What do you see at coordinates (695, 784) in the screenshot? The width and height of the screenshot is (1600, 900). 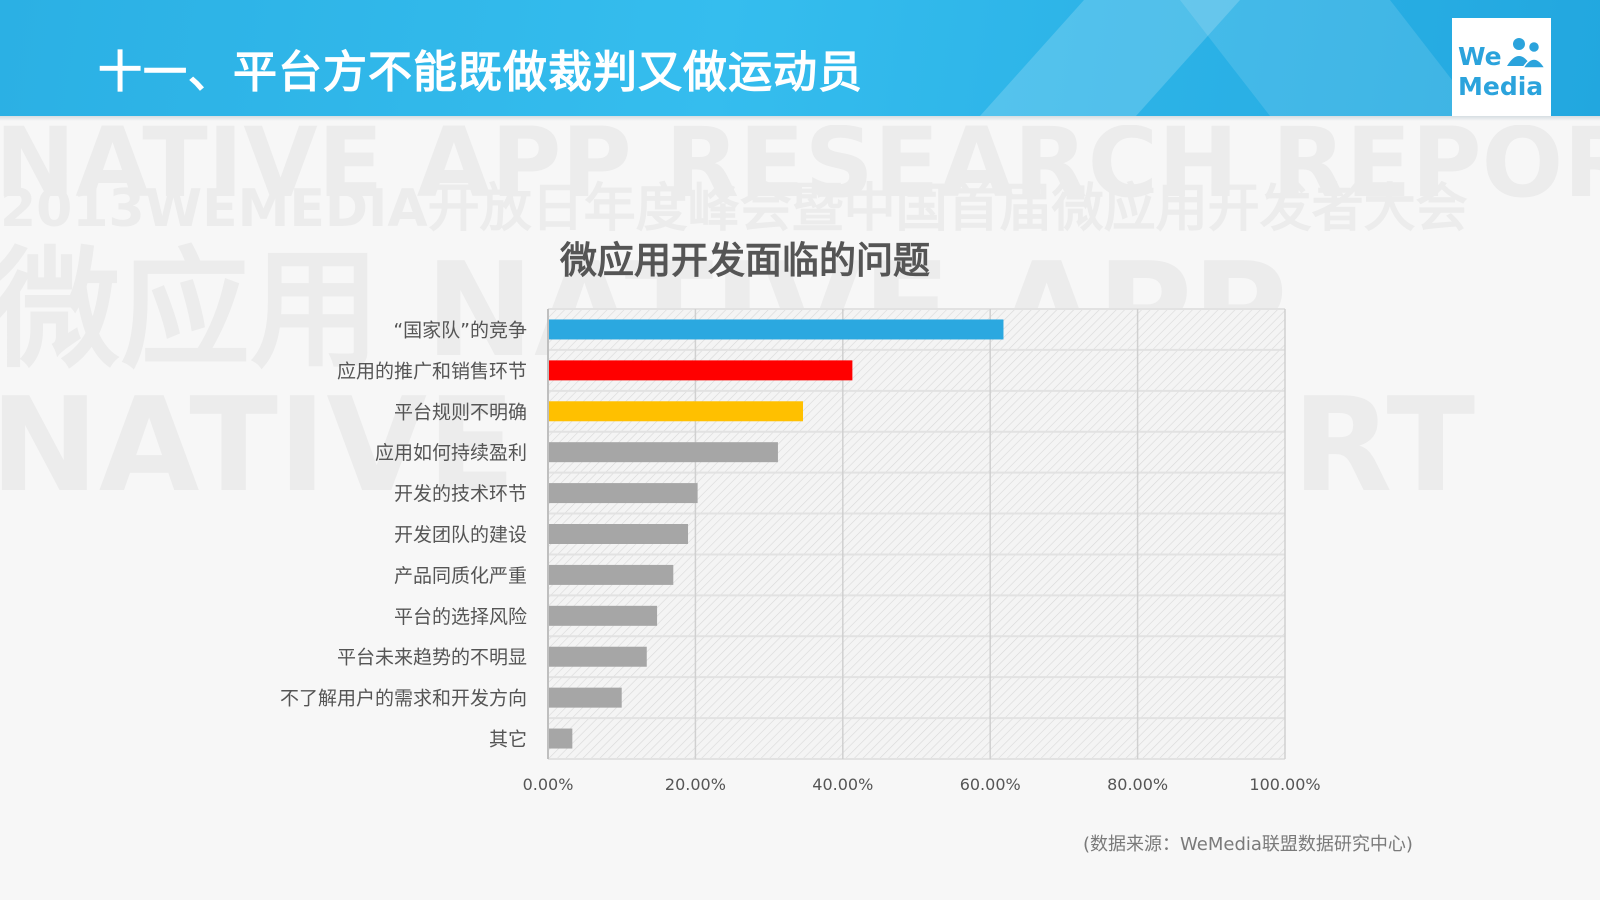 I see `x-tick-label: 20.00%` at bounding box center [695, 784].